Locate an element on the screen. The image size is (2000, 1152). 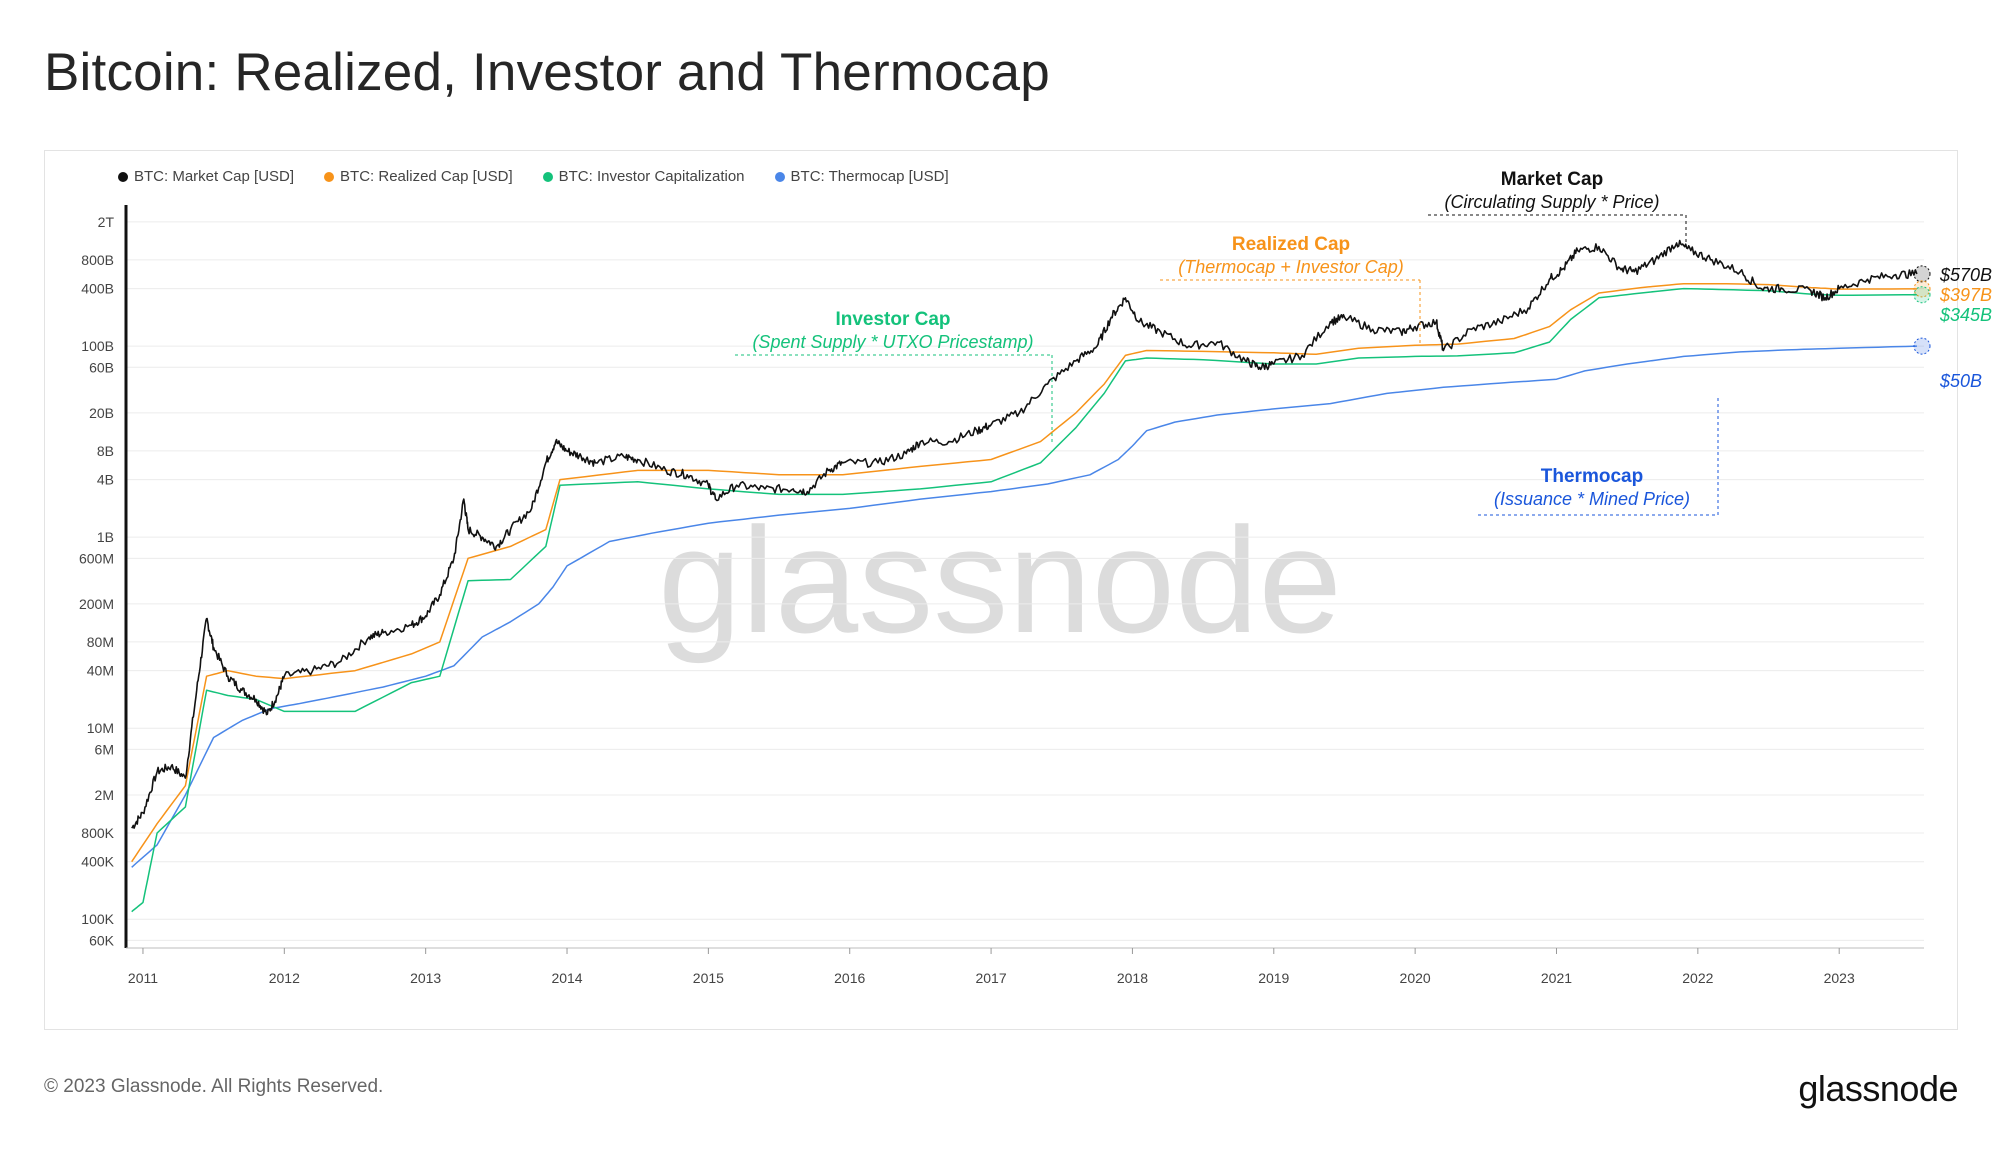
x-tick-label: 2022 is located at coordinates (1697, 978).